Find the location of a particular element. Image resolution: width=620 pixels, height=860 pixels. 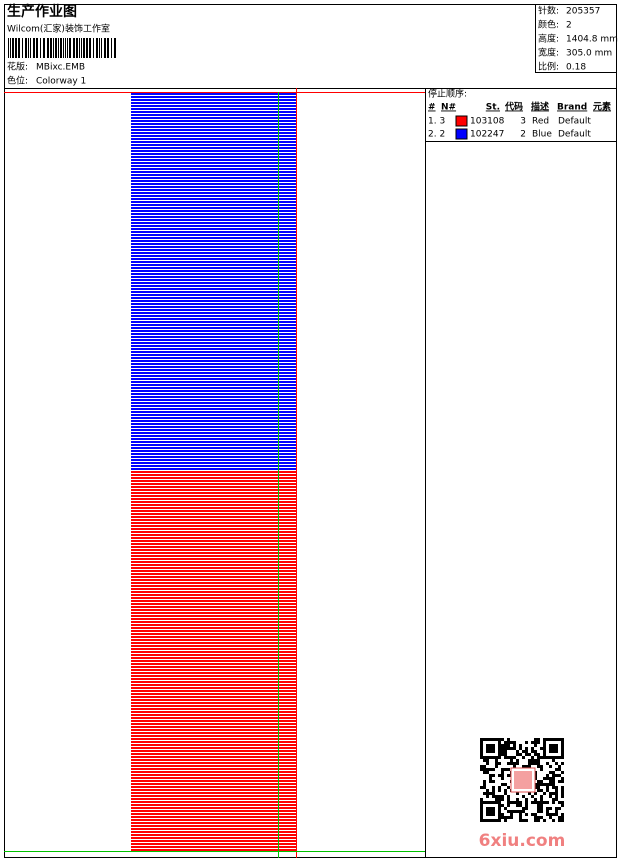

info-label: 颜色: is located at coordinates (548, 25).